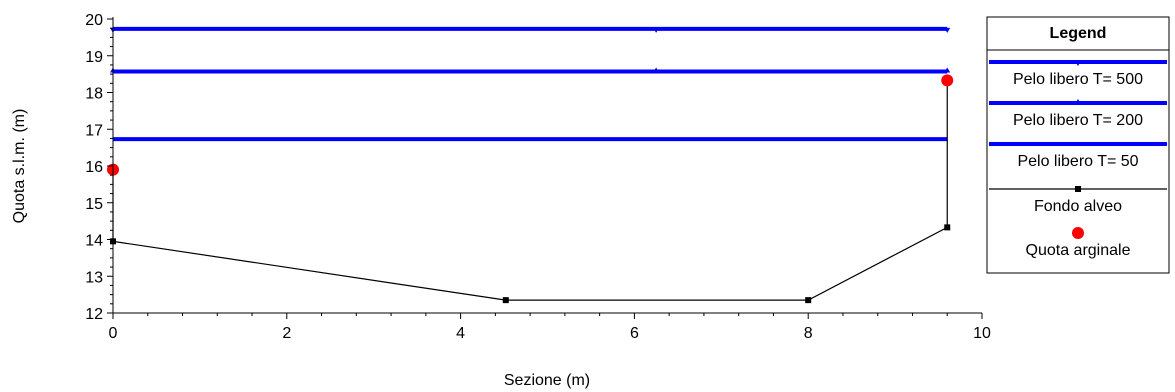 This screenshot has height=392, width=1175. What do you see at coordinates (94, 314) in the screenshot?
I see `y-tick-label: 12` at bounding box center [94, 314].